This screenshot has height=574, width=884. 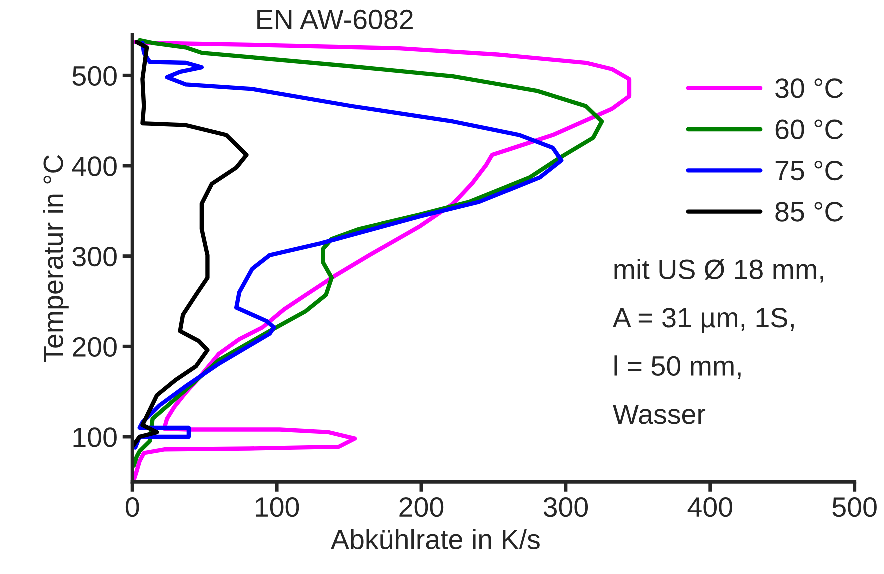 What do you see at coordinates (810, 170) in the screenshot?
I see `legend-label: 75 °C` at bounding box center [810, 170].